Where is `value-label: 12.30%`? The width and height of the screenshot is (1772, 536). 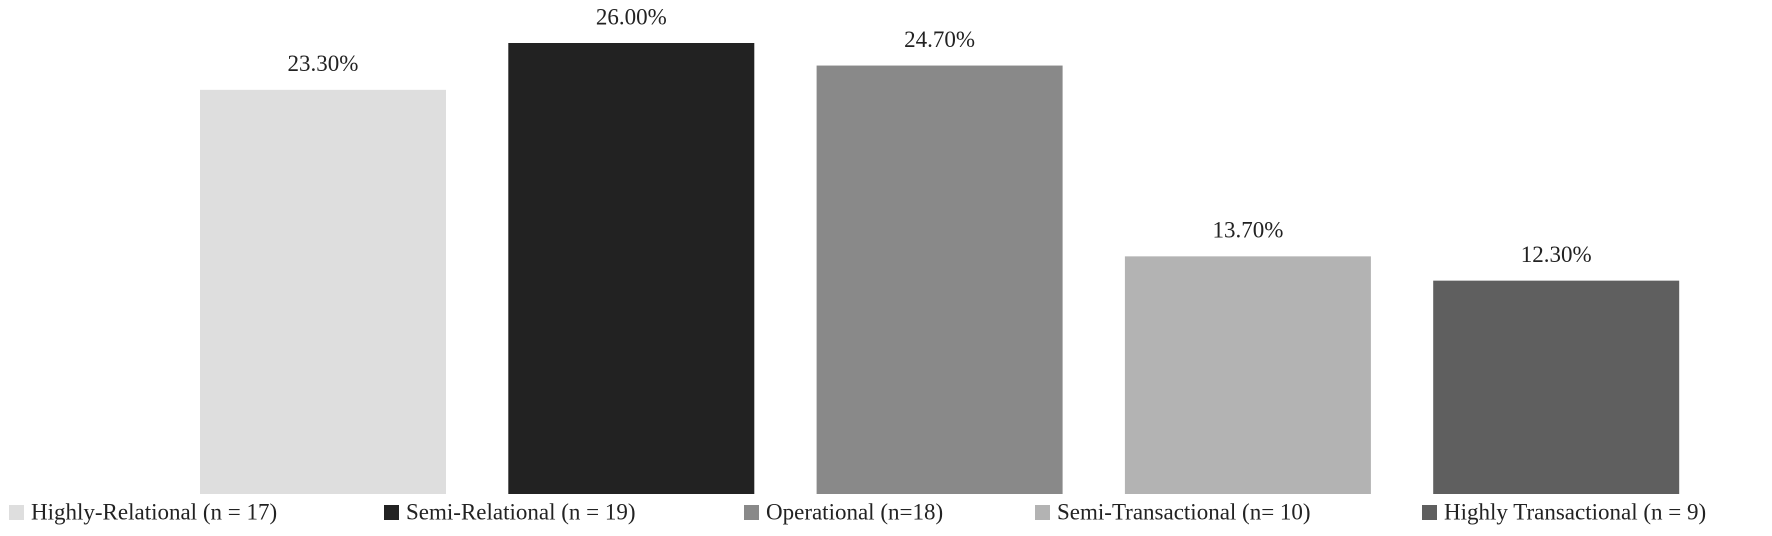 value-label: 12.30% is located at coordinates (1556, 254).